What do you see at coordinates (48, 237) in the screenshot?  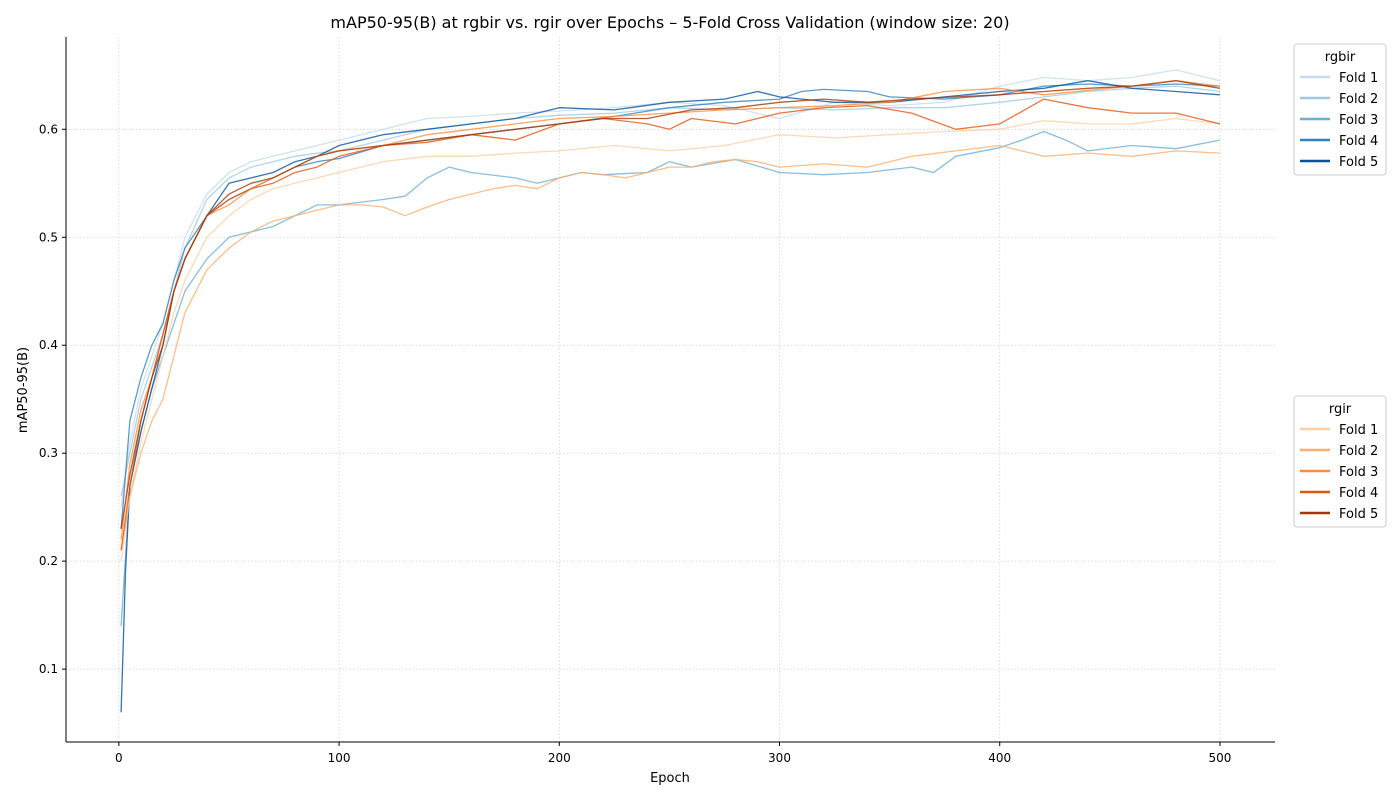 I see `y-tick-label: 0.5` at bounding box center [48, 237].